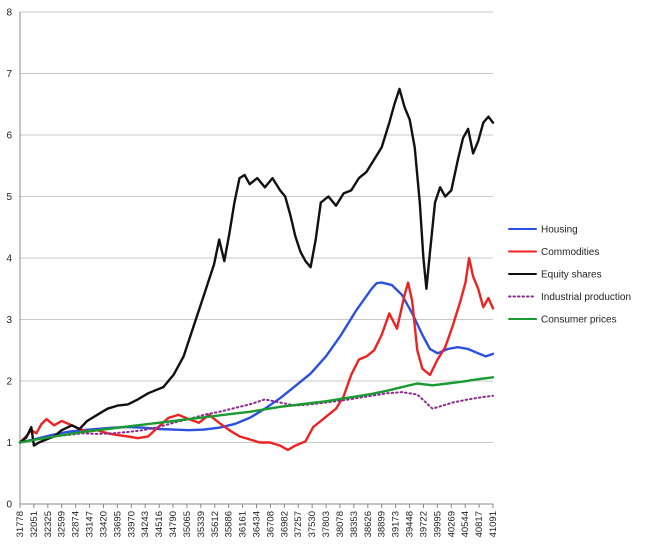  What do you see at coordinates (340, 524) in the screenshot?
I see `x-tick-label: 38078` at bounding box center [340, 524].